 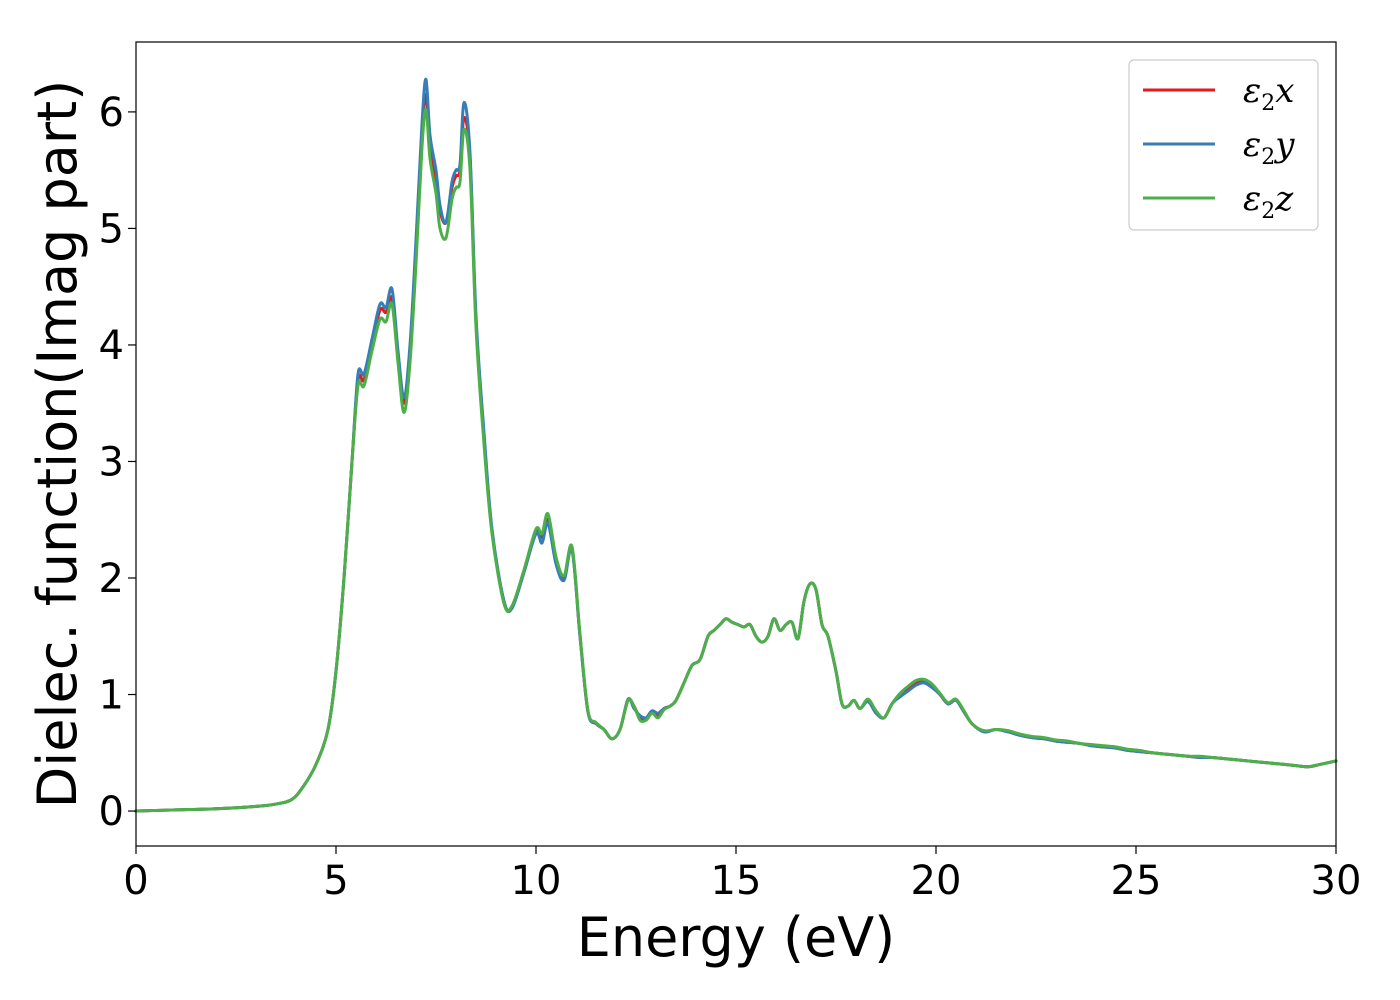 I want to click on legend-label-y: ε2y, so click(x=1269, y=147).